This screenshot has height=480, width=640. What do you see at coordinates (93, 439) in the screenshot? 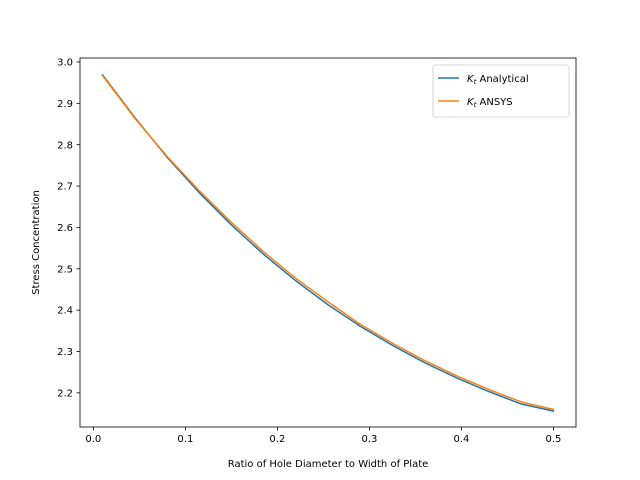
I see `x-tick-label: 0.0` at bounding box center [93, 439].